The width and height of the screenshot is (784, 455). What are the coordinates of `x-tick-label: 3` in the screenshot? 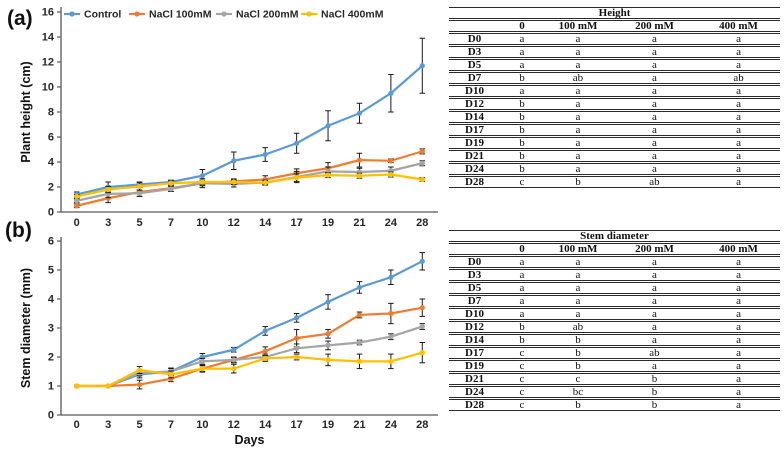 It's located at (108, 425).